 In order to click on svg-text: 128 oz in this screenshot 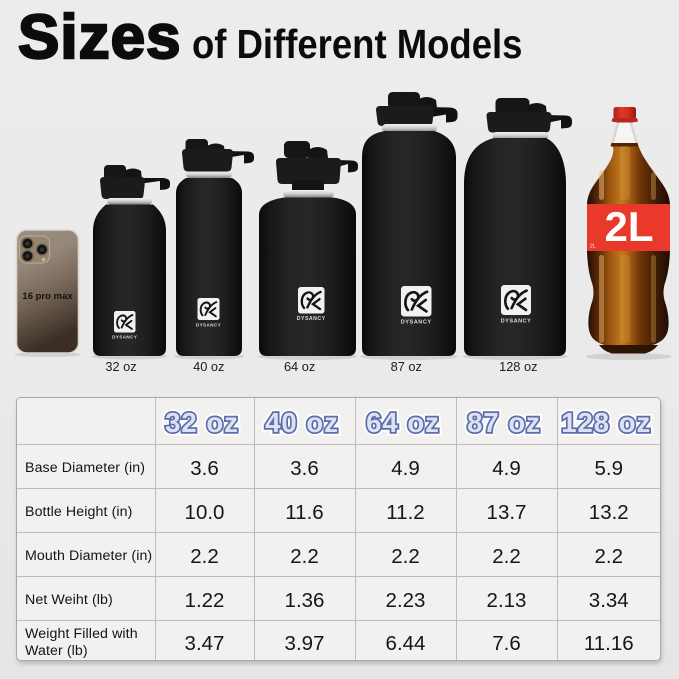, I will do `click(518, 366)`.